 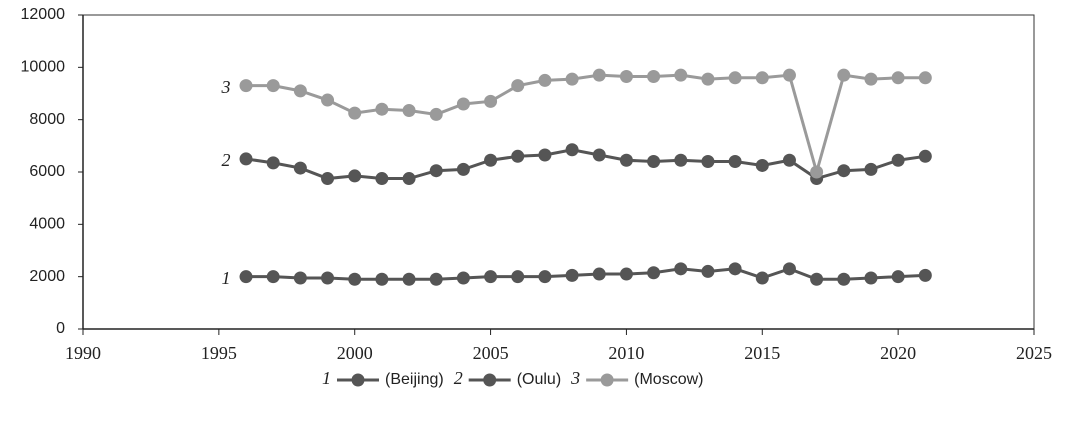 What do you see at coordinates (60, 328) in the screenshot?
I see `y-tick-label: 0` at bounding box center [60, 328].